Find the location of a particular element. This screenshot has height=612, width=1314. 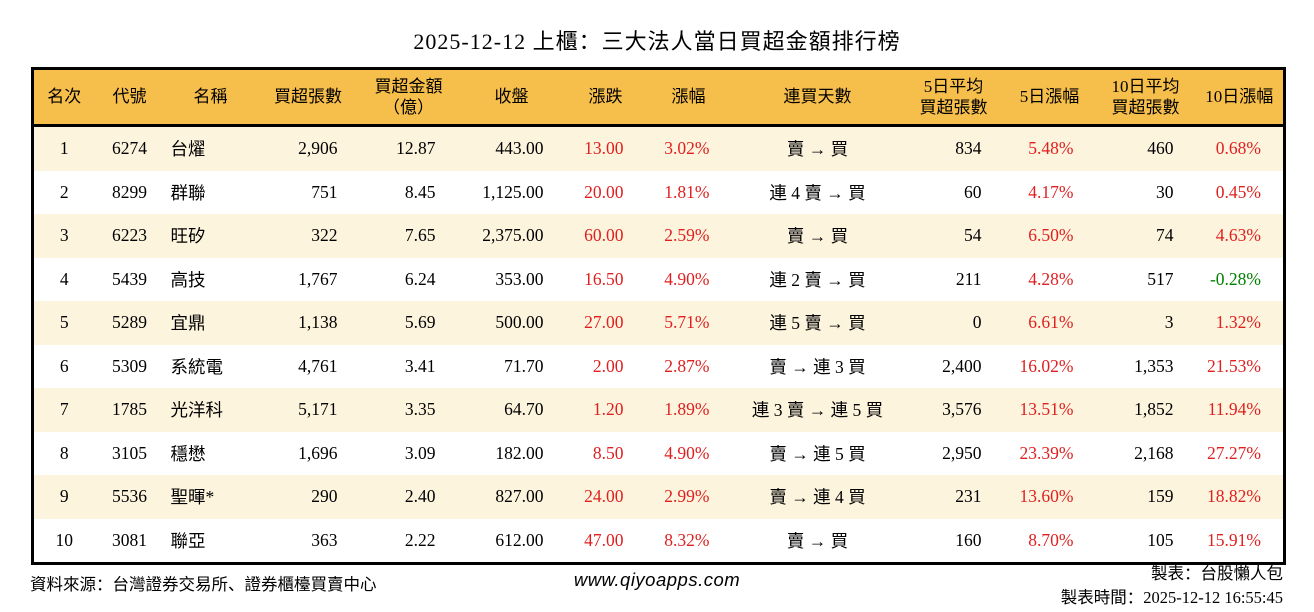

col-header-net-buy-amount: 買超金額 （億） is located at coordinates (408, 97).